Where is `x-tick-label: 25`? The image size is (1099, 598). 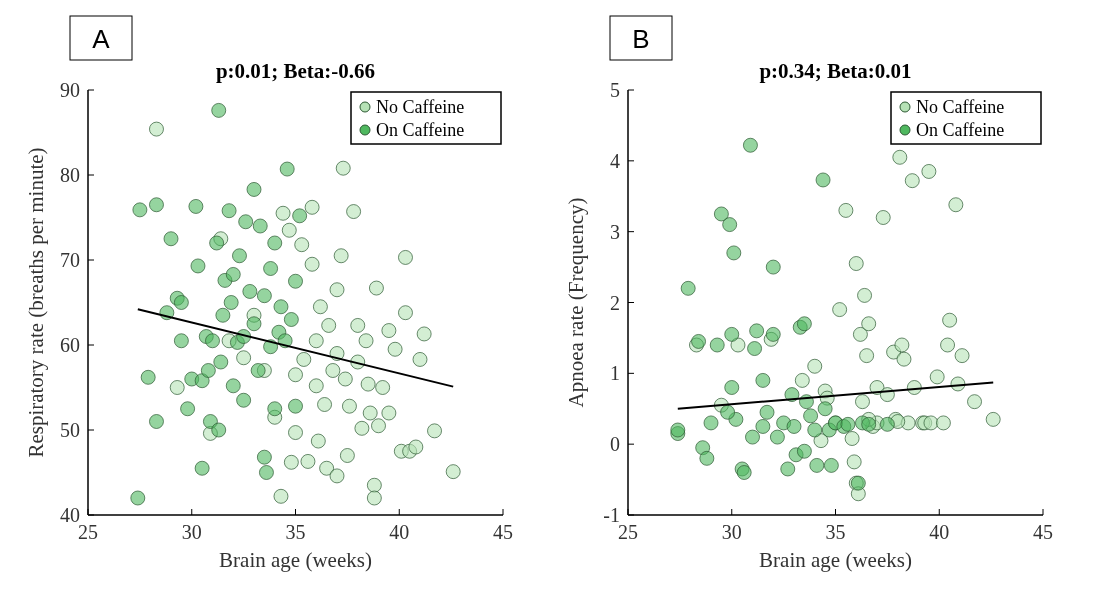
x-tick-label: 25 is located at coordinates (628, 532).